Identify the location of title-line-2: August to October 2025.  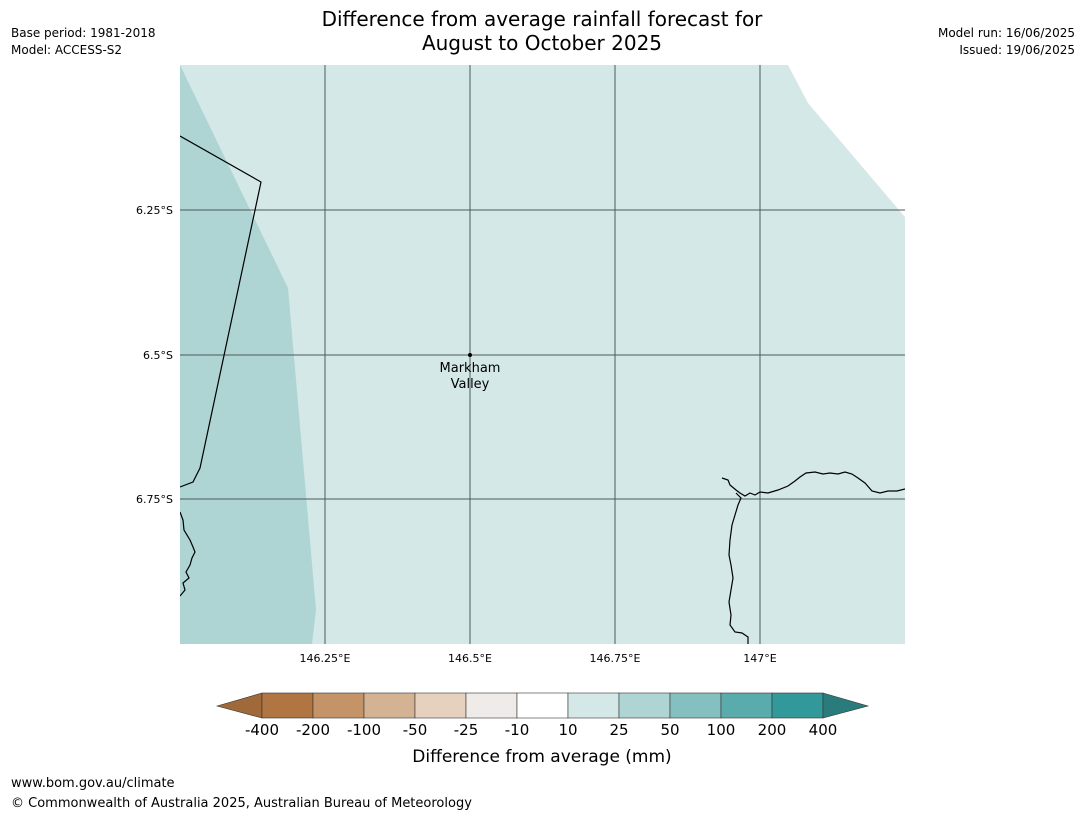
(542, 43).